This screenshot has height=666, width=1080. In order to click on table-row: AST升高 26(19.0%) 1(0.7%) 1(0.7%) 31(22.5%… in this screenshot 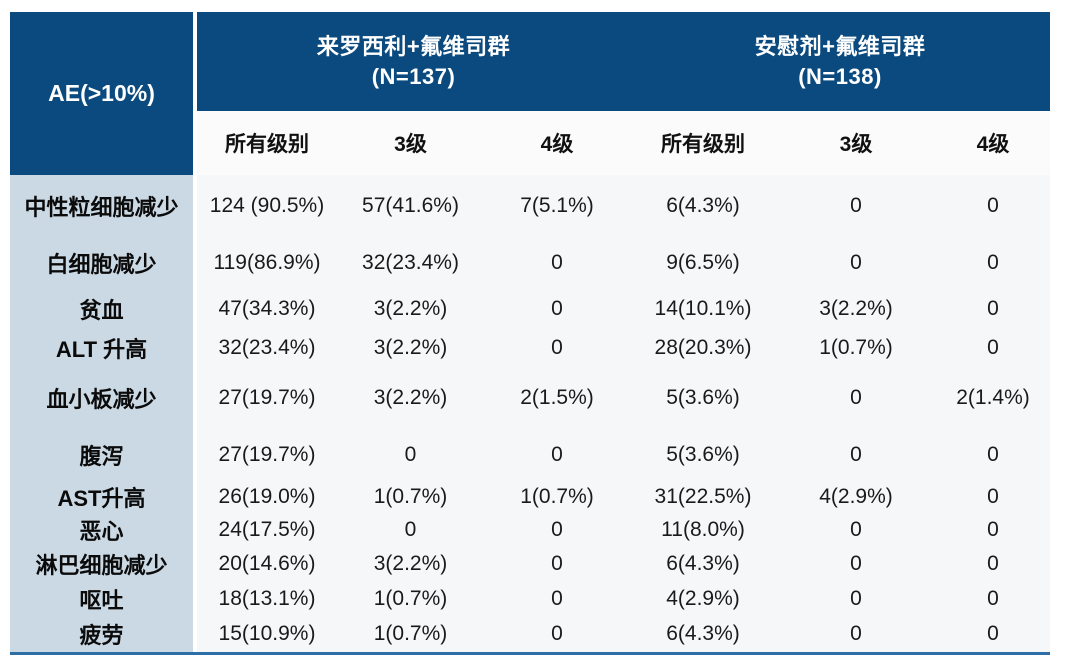, I will do `click(530, 496)`.